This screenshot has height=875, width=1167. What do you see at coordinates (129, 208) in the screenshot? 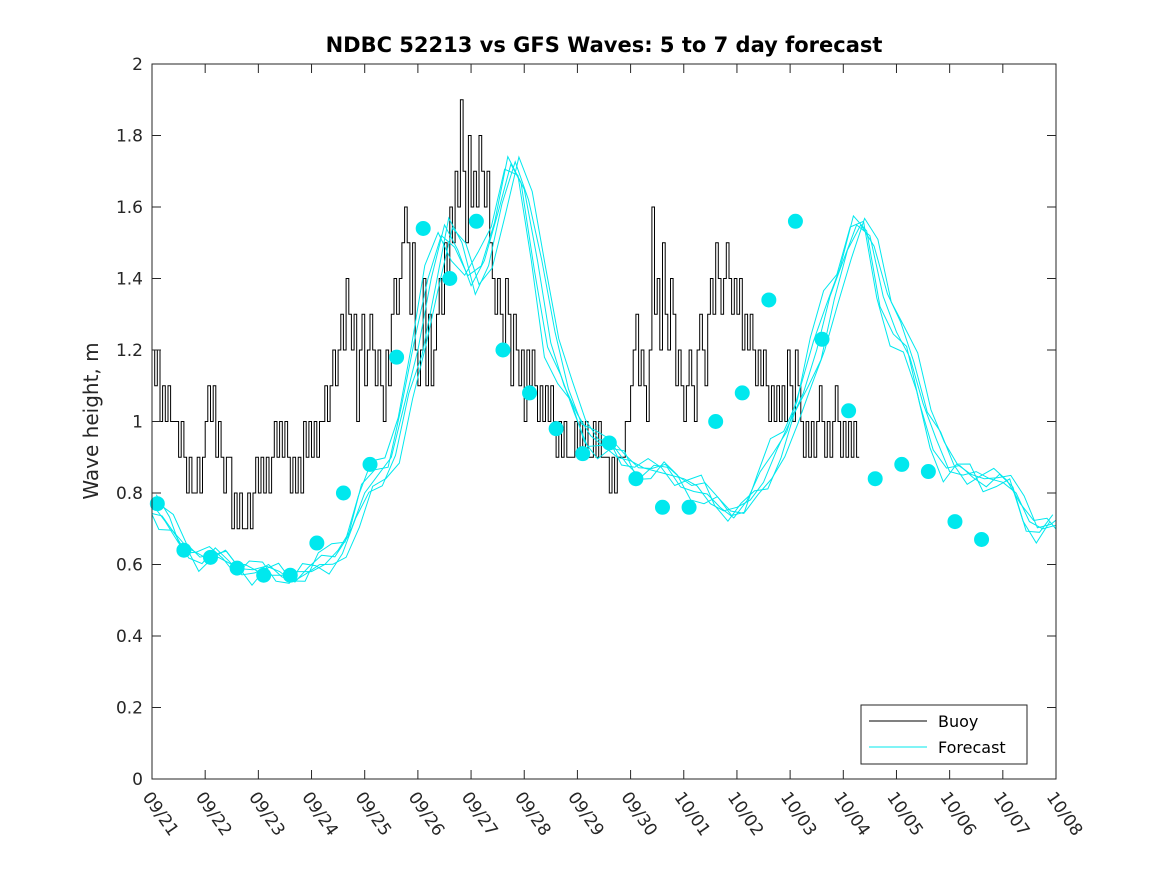
I see `y-tick-label: 1.6` at bounding box center [129, 208].